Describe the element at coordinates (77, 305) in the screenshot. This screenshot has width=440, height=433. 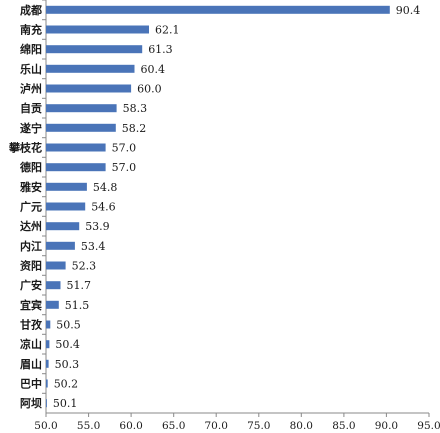
I see `value-label: 51.5` at that location.